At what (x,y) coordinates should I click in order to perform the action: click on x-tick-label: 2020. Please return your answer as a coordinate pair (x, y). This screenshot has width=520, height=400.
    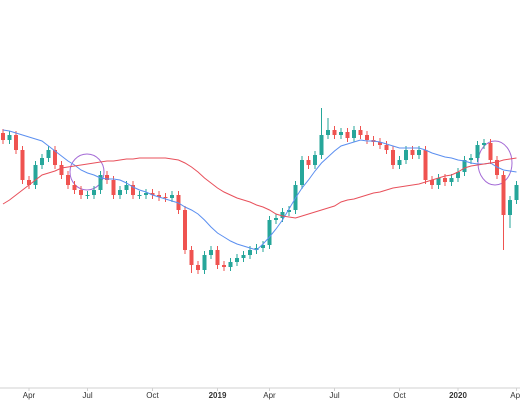
    Looking at the image, I should click on (458, 395).